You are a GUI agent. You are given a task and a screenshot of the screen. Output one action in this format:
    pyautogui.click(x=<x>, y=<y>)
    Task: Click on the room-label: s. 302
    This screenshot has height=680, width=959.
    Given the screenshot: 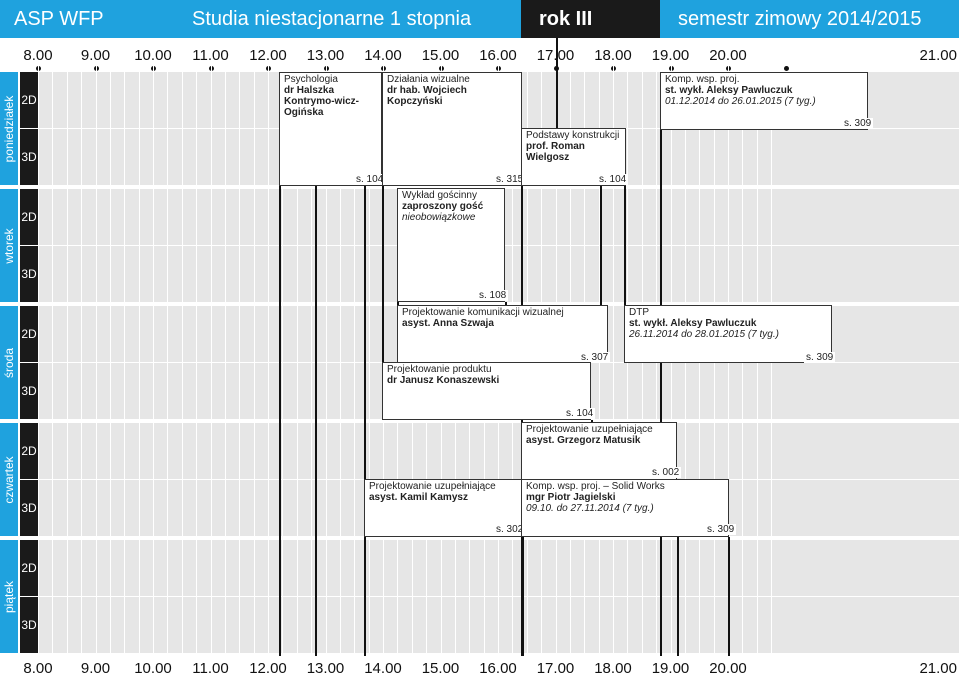 What is the action you would take?
    pyautogui.click(x=510, y=529)
    